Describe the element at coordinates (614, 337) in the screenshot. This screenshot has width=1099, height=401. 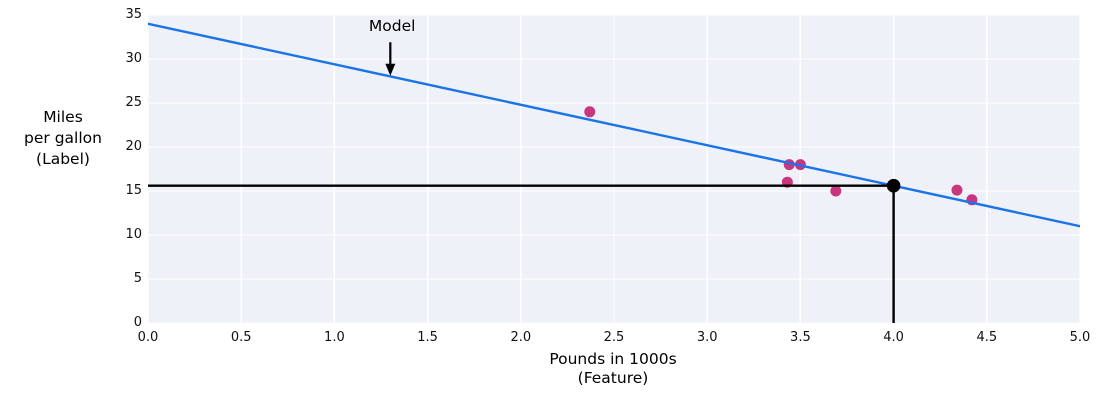
I see `x-tick-label: 2.5` at that location.